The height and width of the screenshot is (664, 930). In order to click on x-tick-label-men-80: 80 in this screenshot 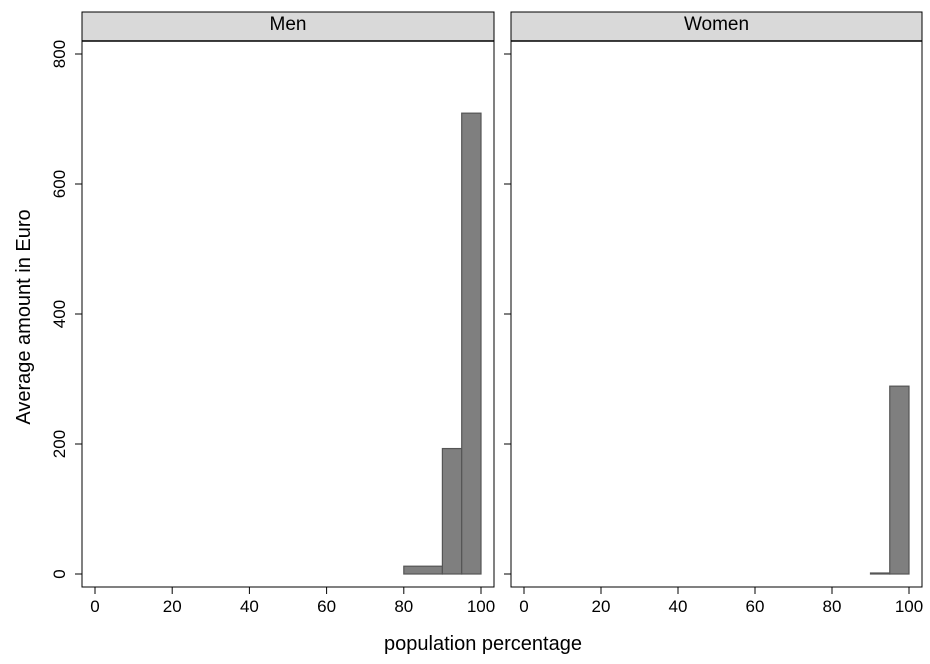, I will do `click(403, 606)`.